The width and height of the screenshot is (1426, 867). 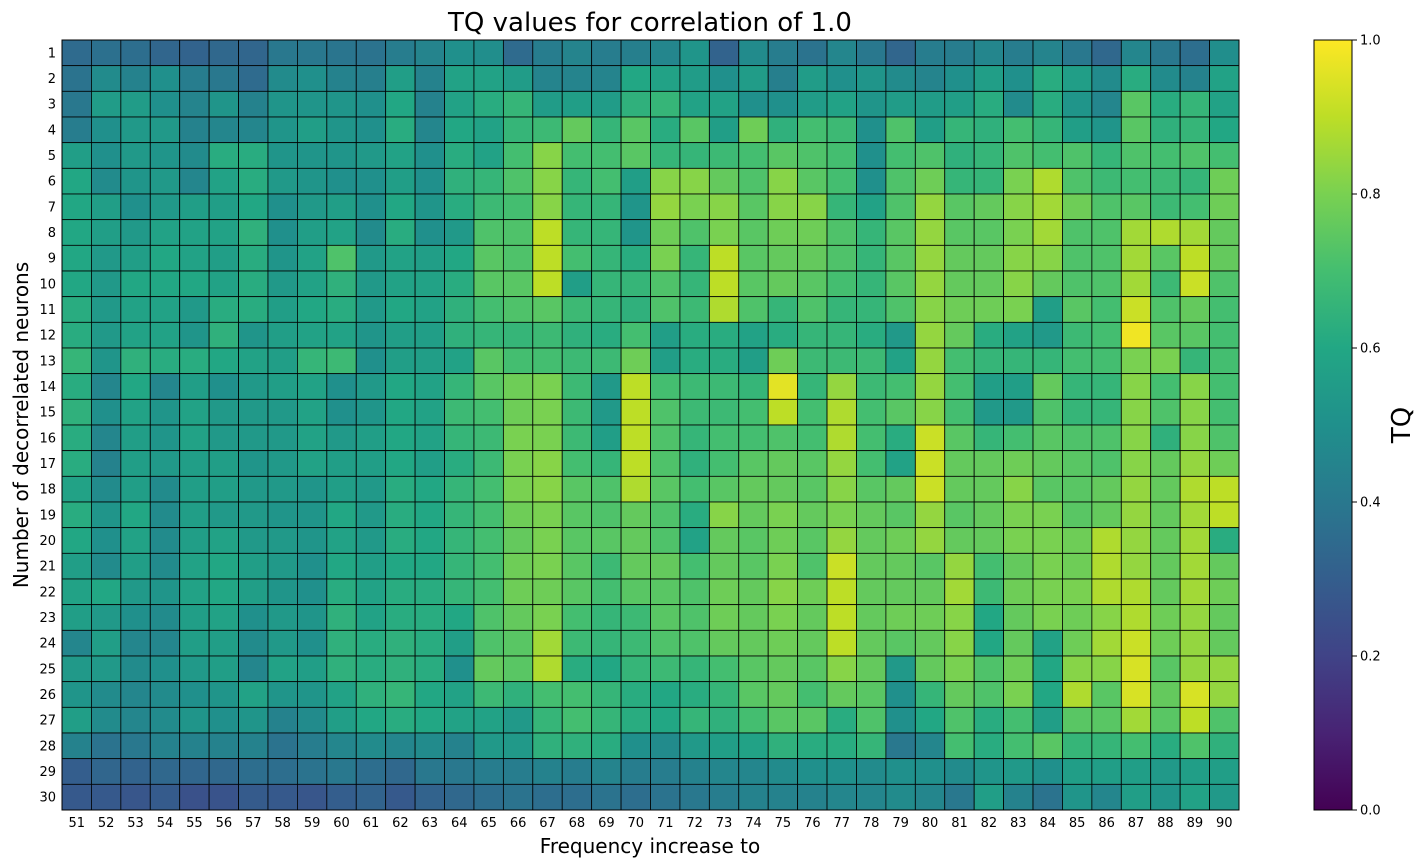 I want to click on x-tick-label: 51, so click(x=76, y=823).